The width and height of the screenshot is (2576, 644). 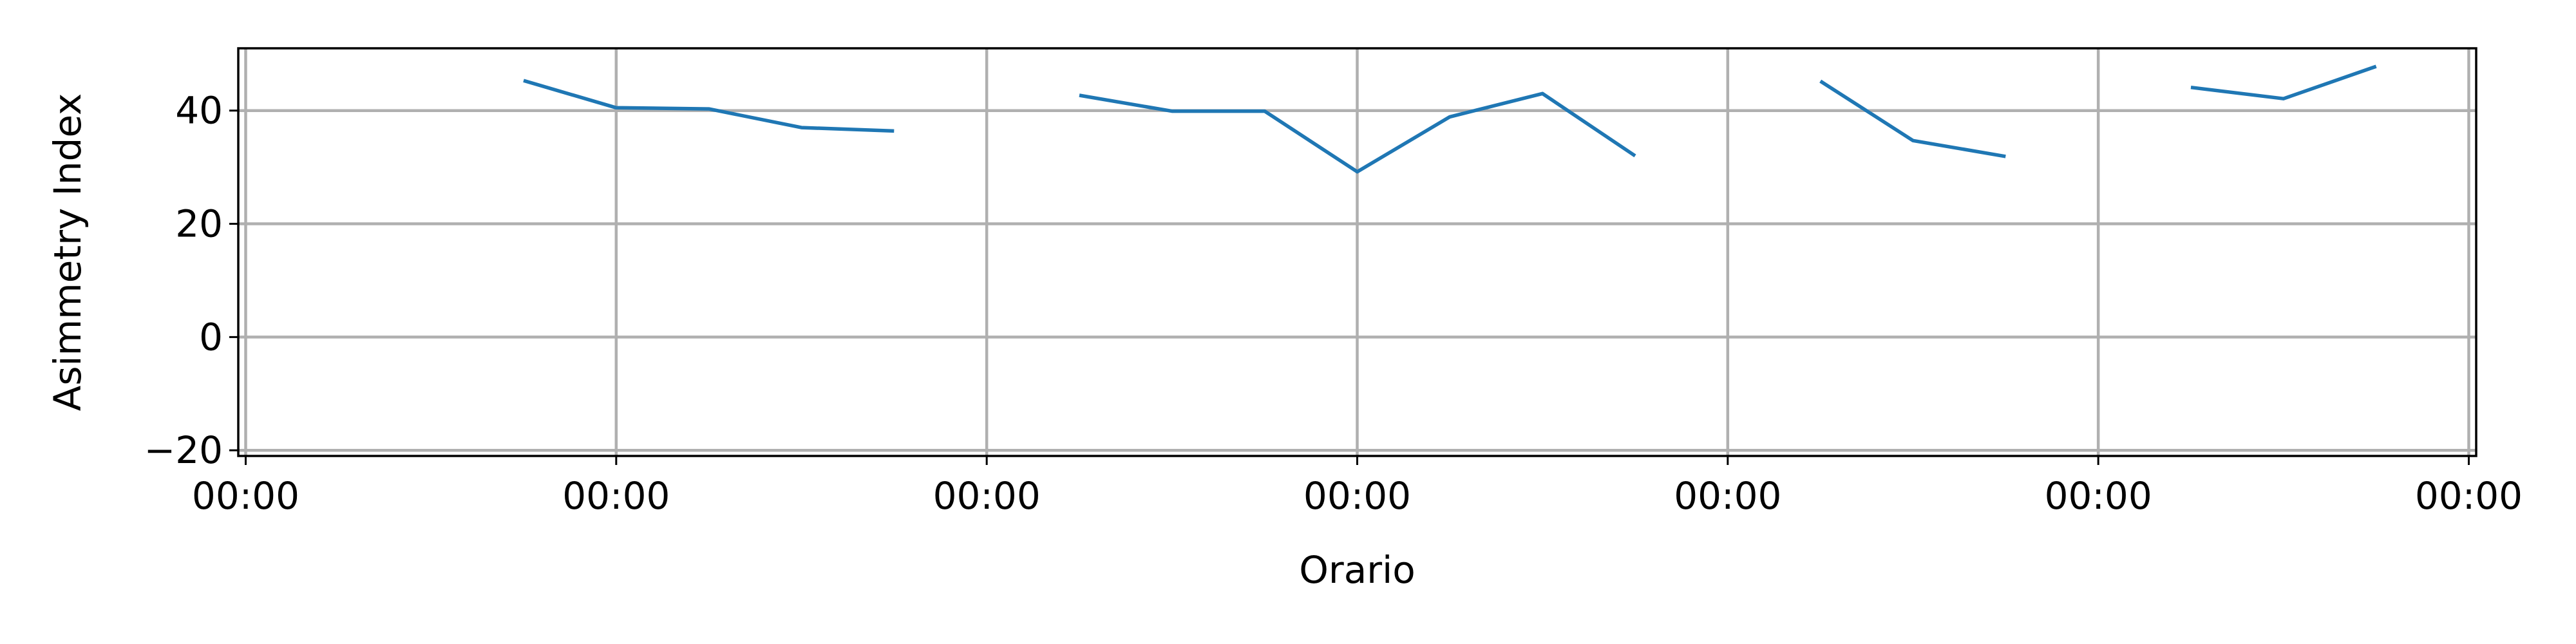 What do you see at coordinates (68, 253) in the screenshot?
I see `y-axis-label: Asimmetry Index` at bounding box center [68, 253].